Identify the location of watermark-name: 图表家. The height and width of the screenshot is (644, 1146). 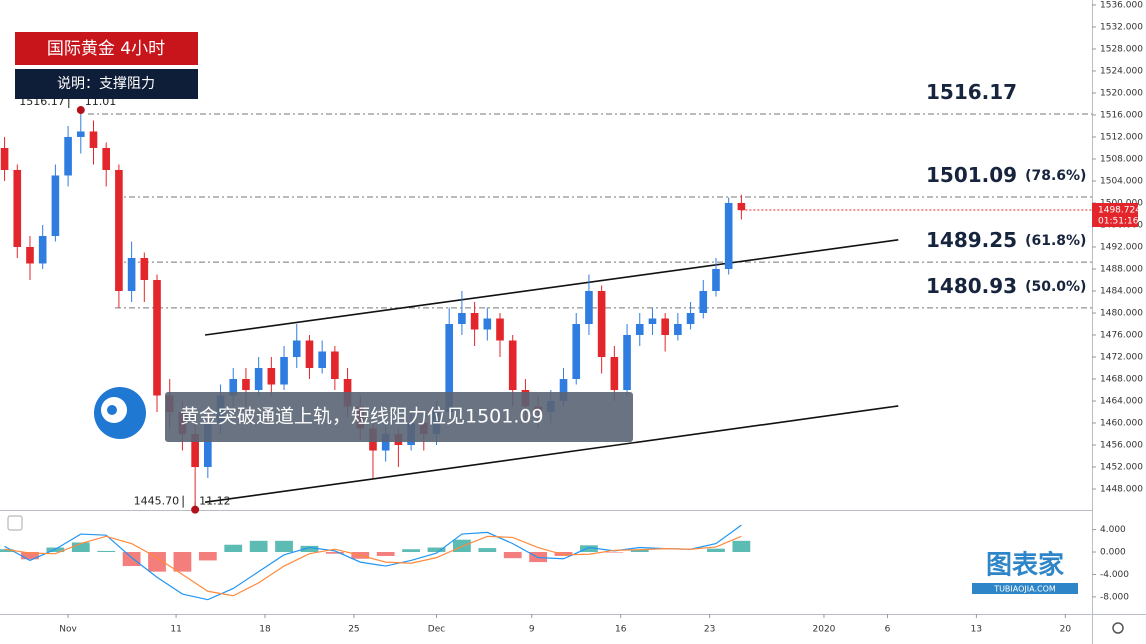
(1025, 565).